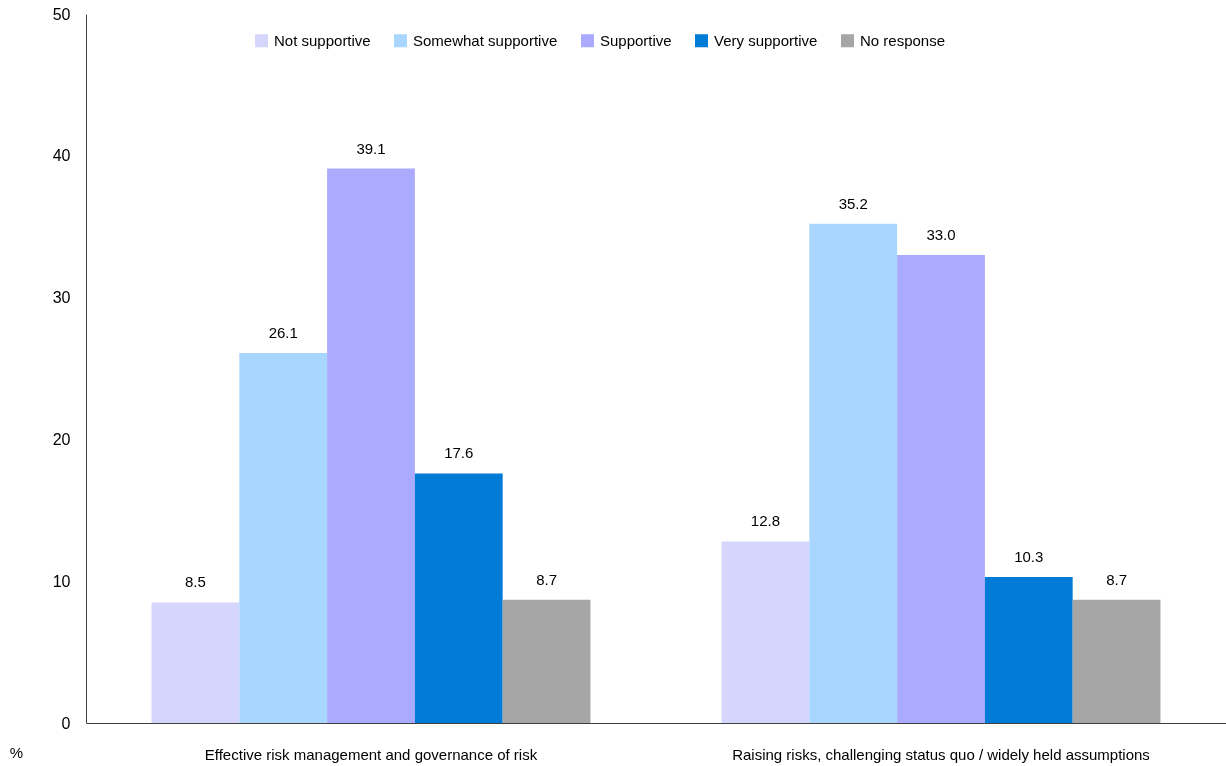  I want to click on legend-label: Supportive, so click(636, 40).